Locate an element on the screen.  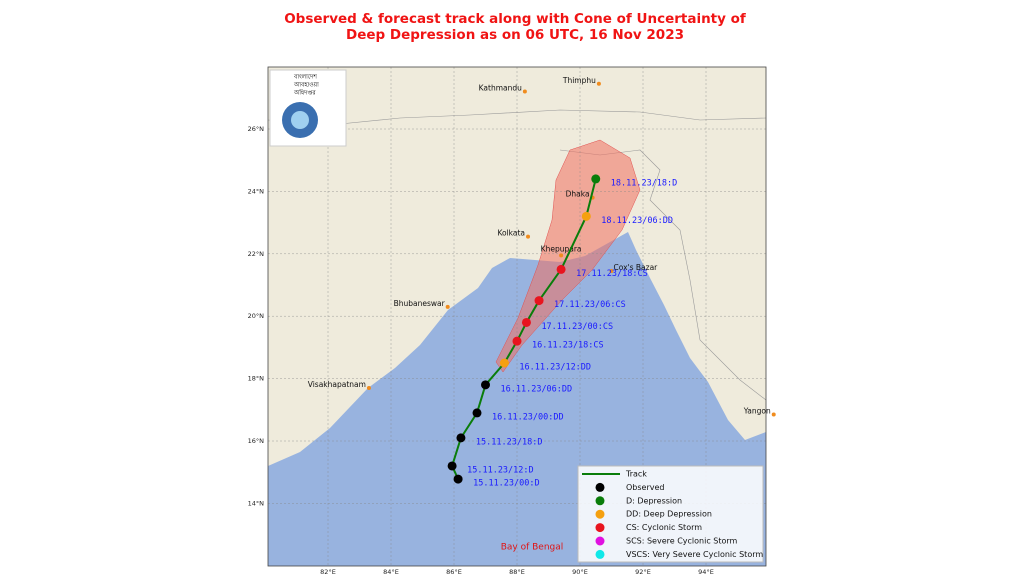
city-label: Visakhapatnam is located at coordinates (337, 384).